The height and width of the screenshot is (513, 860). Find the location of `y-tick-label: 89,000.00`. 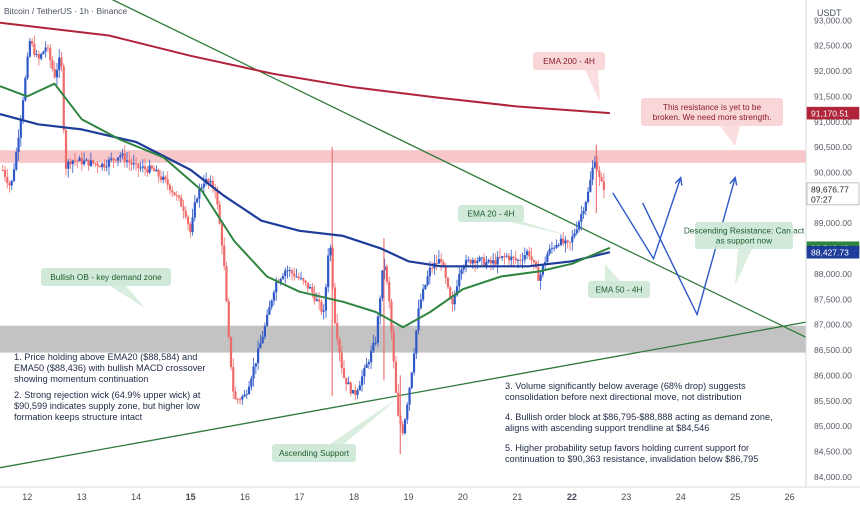

y-tick-label: 89,000.00 is located at coordinates (833, 223).